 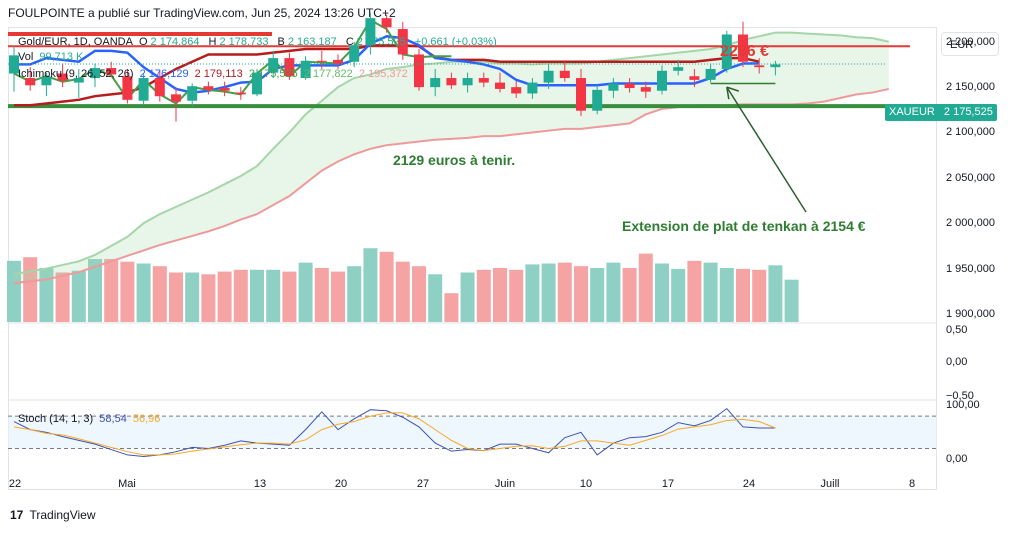 What do you see at coordinates (766, 149) in the screenshot?
I see `annotation-arrow` at bounding box center [766, 149].